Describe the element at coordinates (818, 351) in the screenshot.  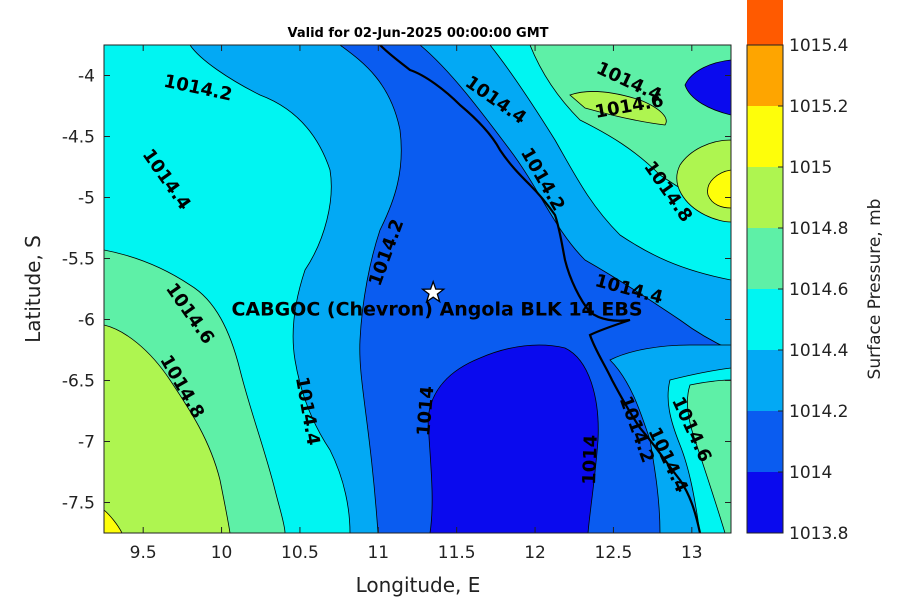
I see `colorbar-tick-label: 1014.4` at that location.